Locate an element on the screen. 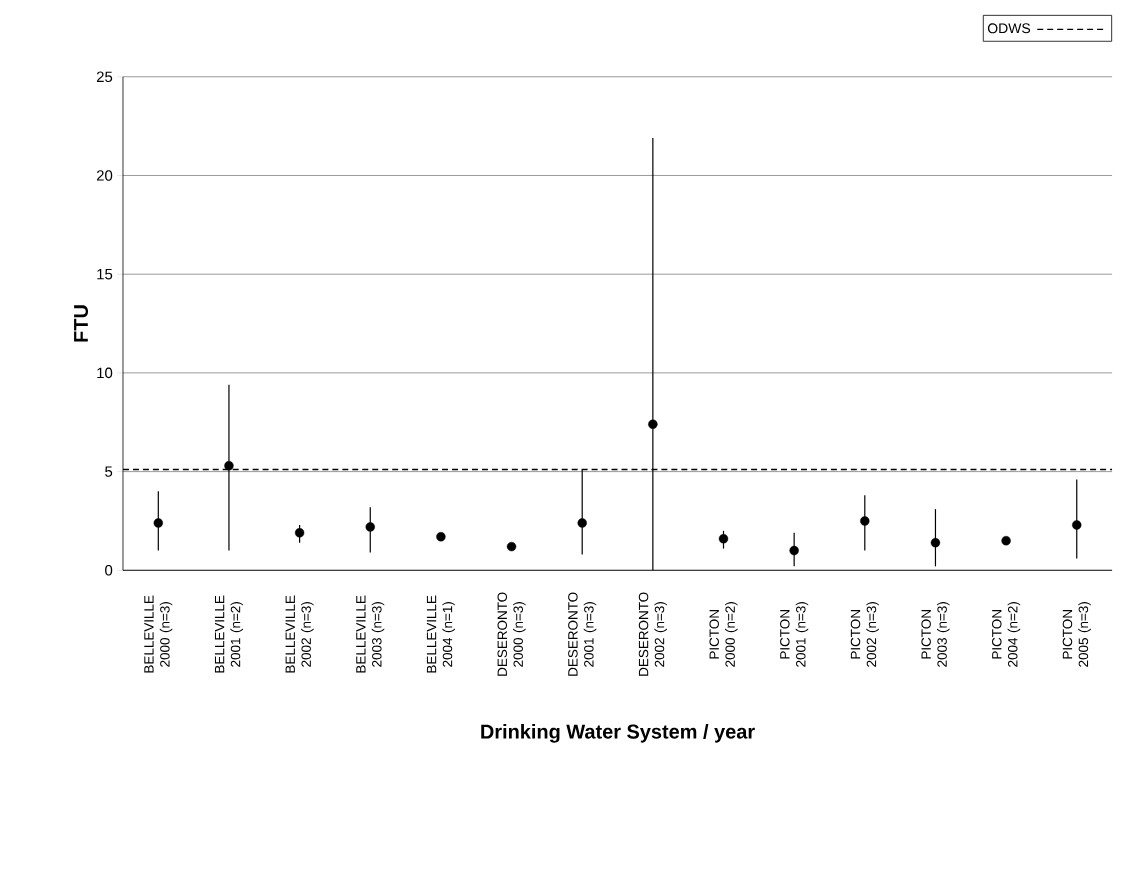  y-tick-label: 15 is located at coordinates (105, 274).